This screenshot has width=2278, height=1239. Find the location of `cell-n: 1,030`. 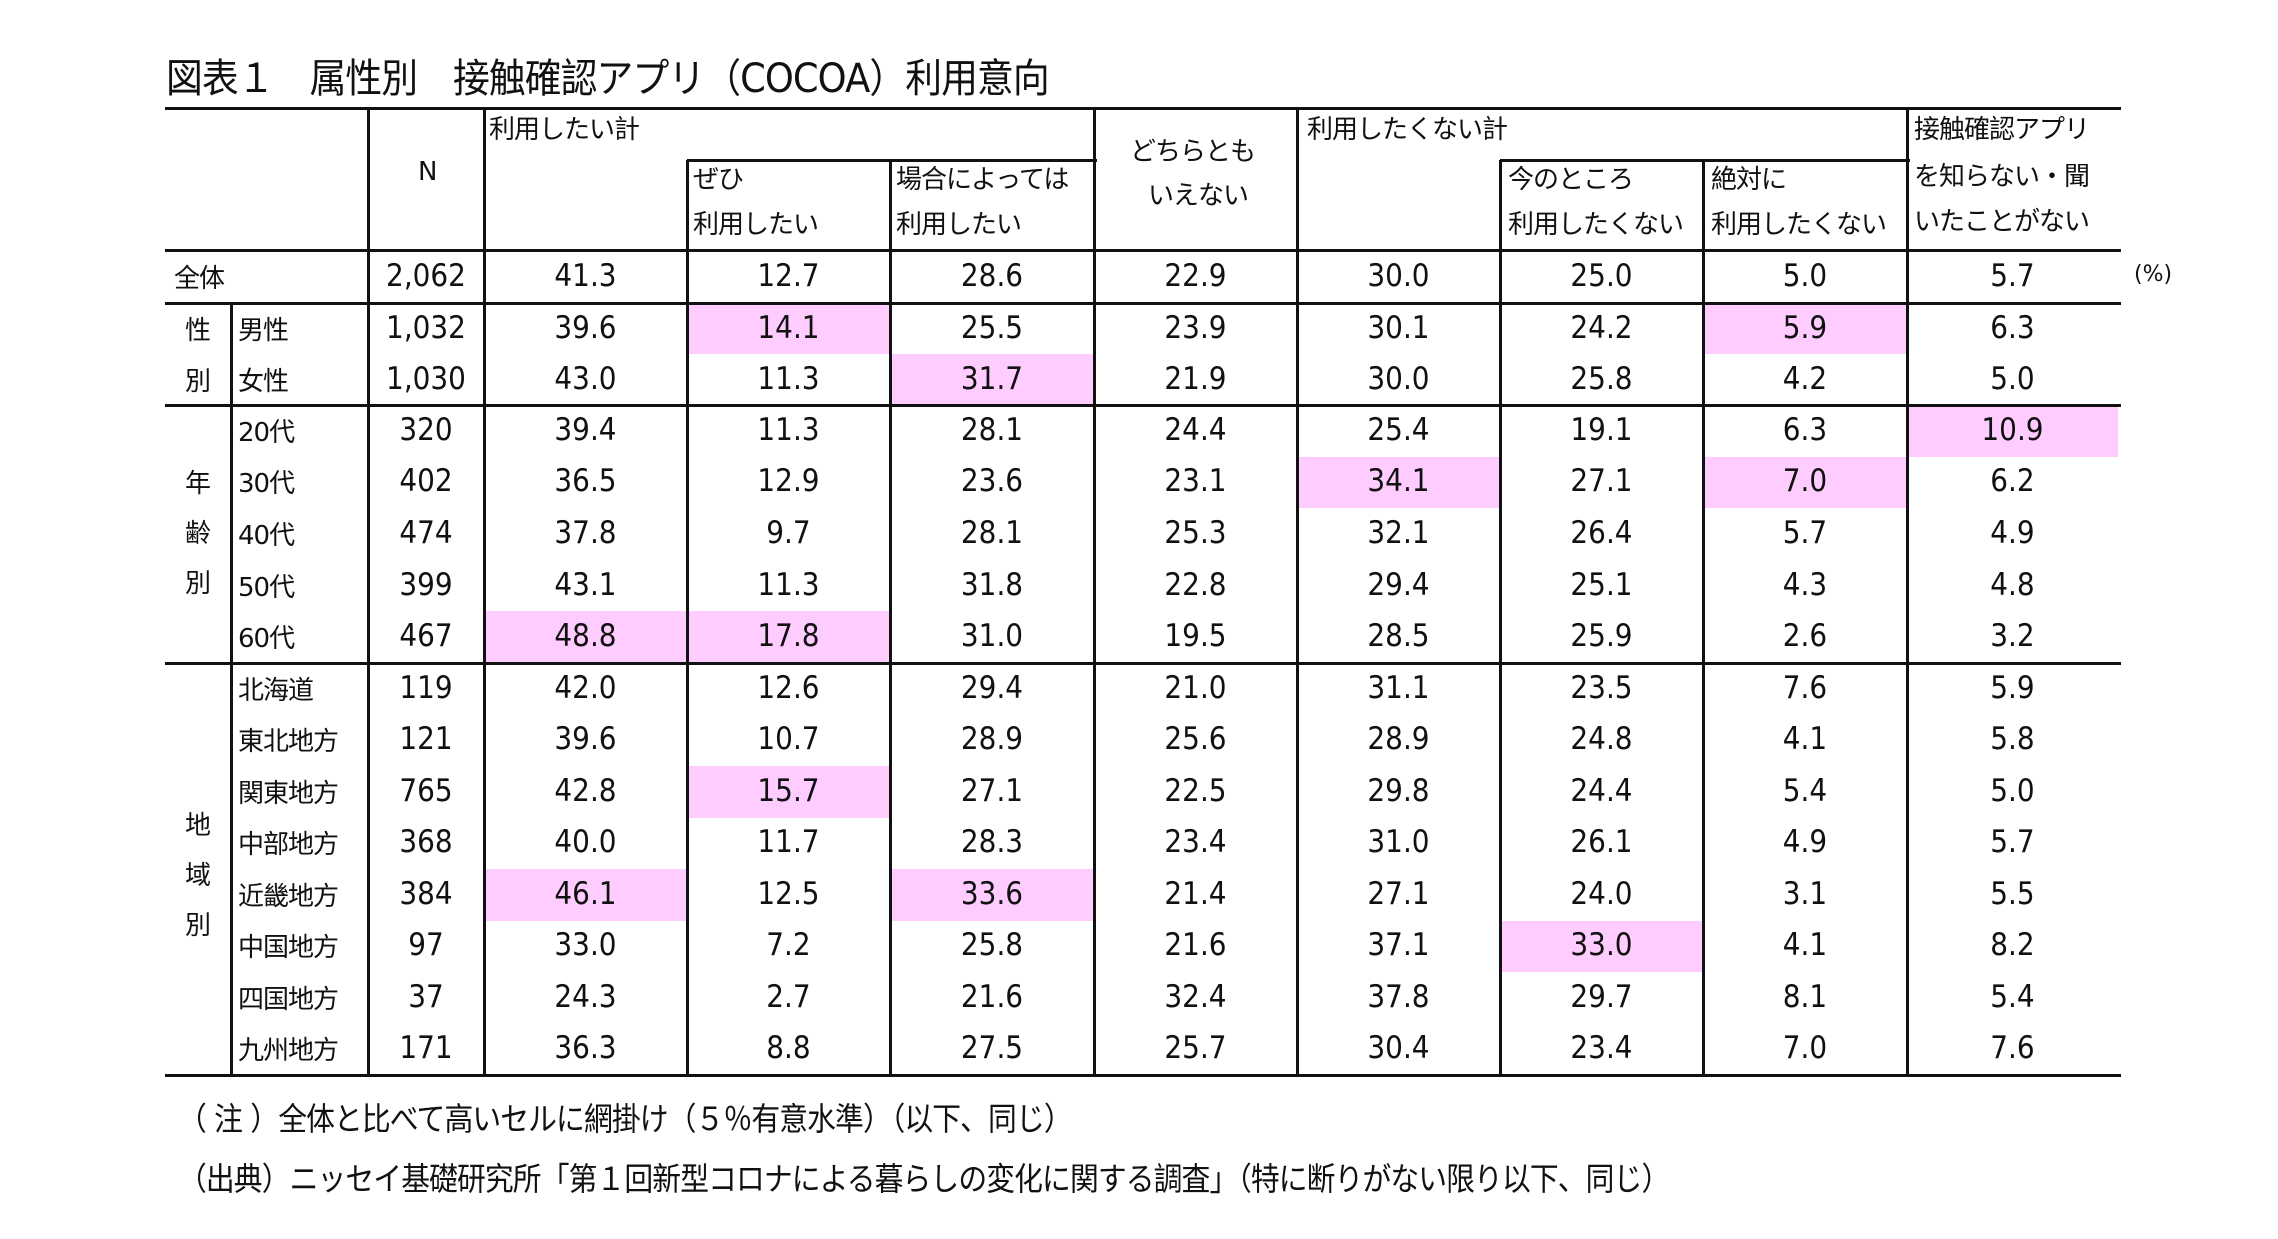

cell-n: 1,030 is located at coordinates (426, 378).